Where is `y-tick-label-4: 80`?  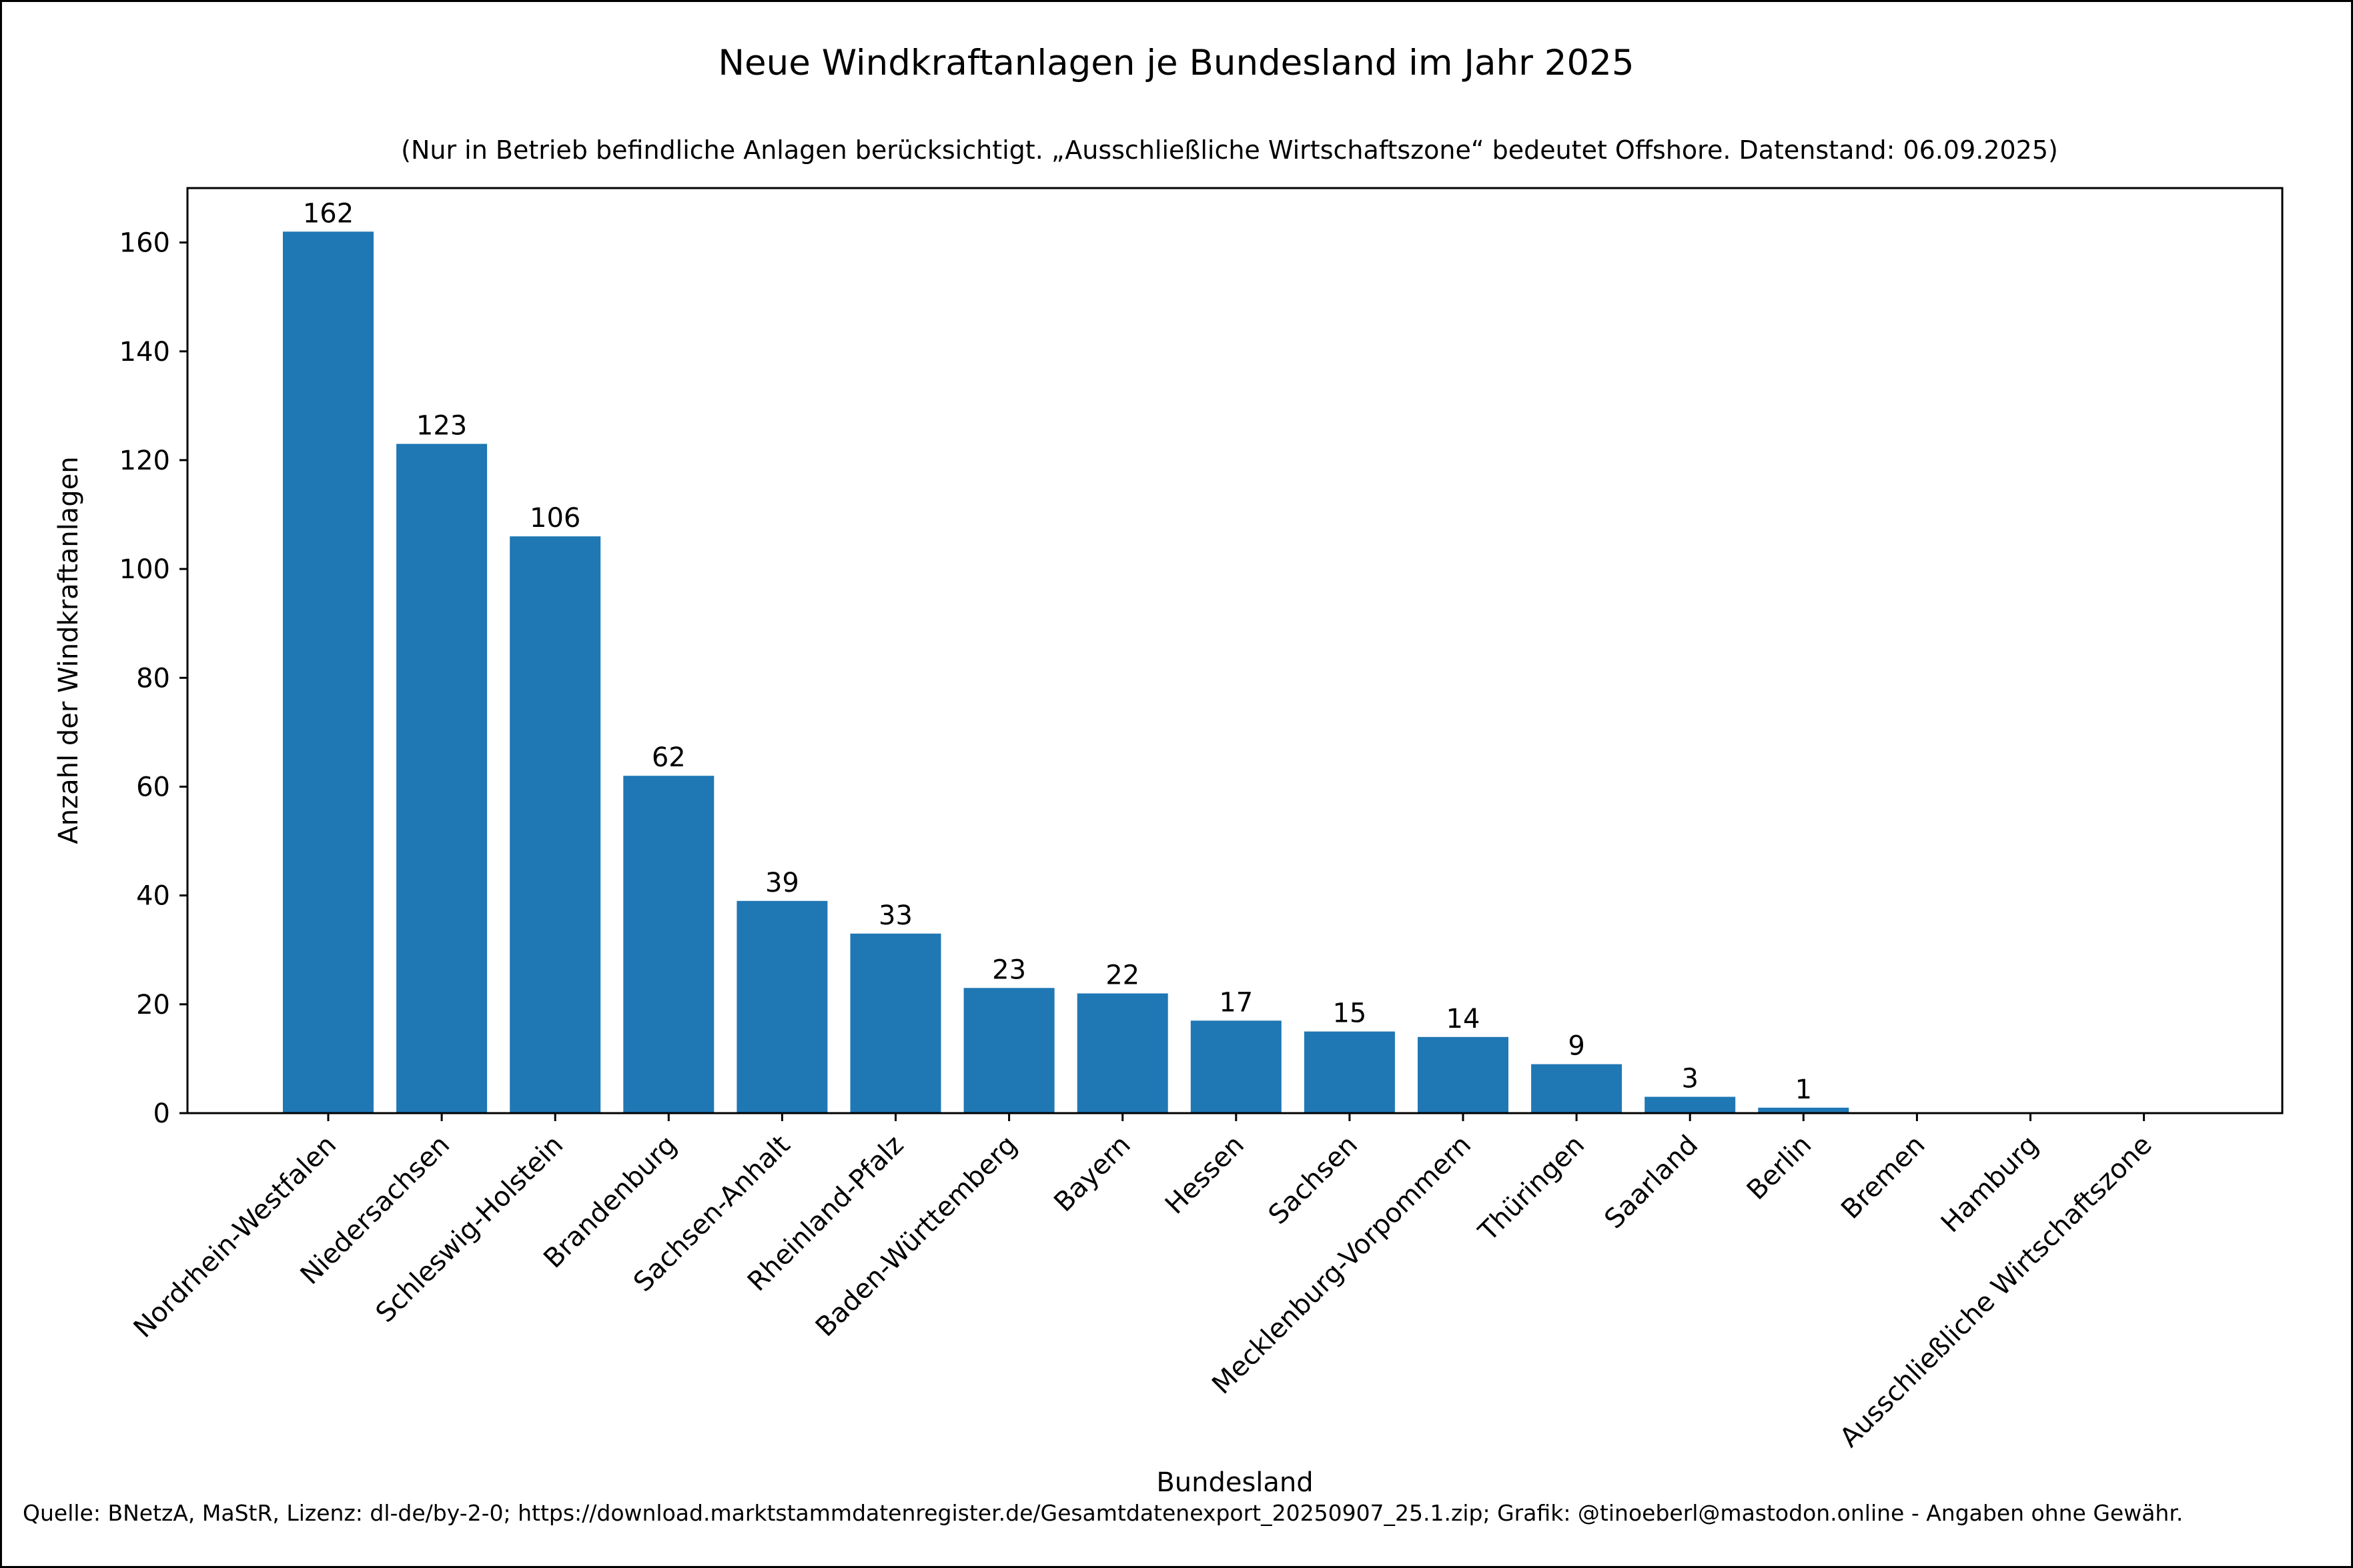 y-tick-label-4: 80 is located at coordinates (153, 678).